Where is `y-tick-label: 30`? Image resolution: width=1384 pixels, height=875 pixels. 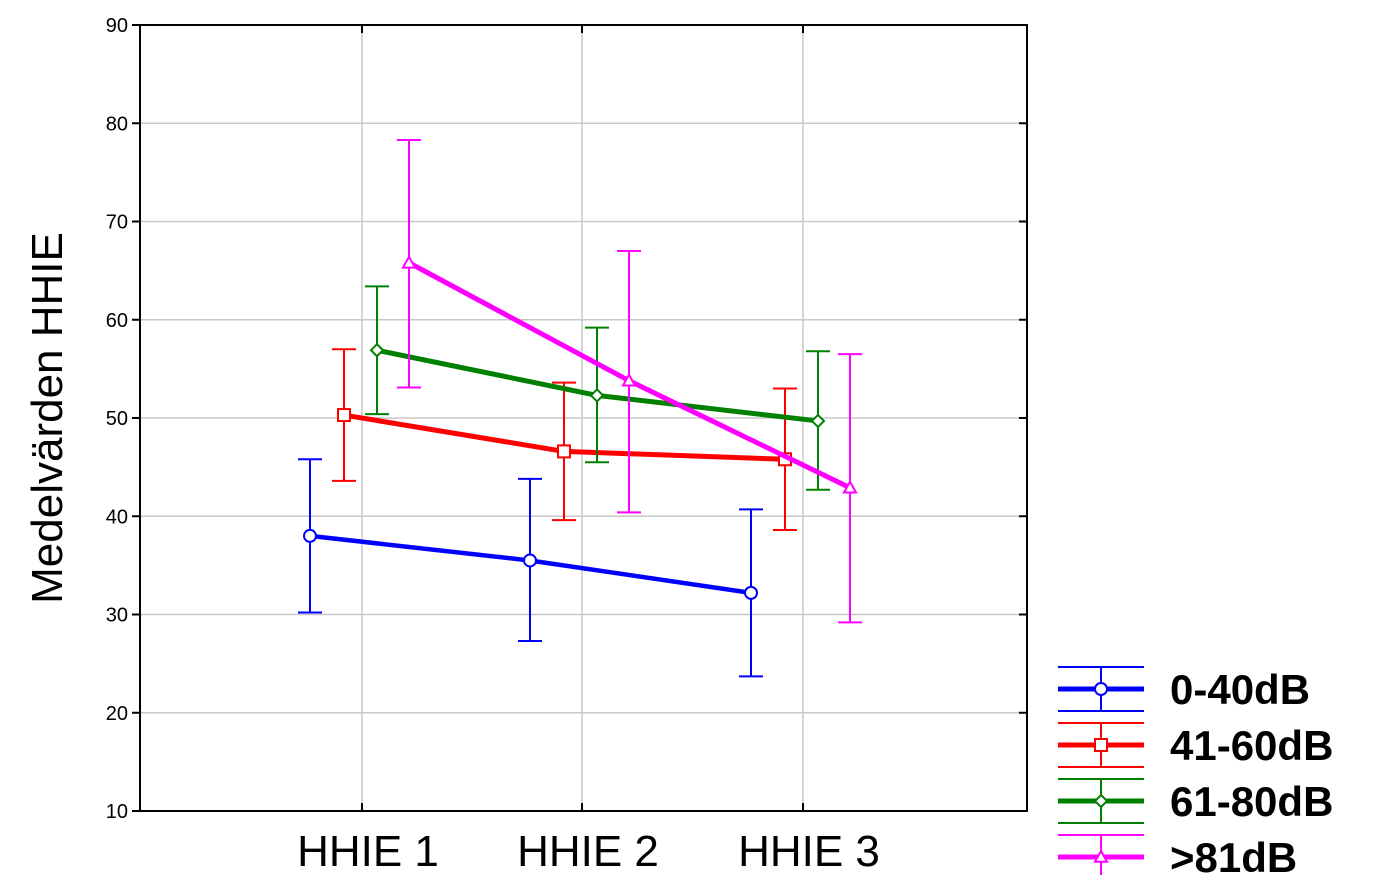
y-tick-label: 30 is located at coordinates (117, 616).